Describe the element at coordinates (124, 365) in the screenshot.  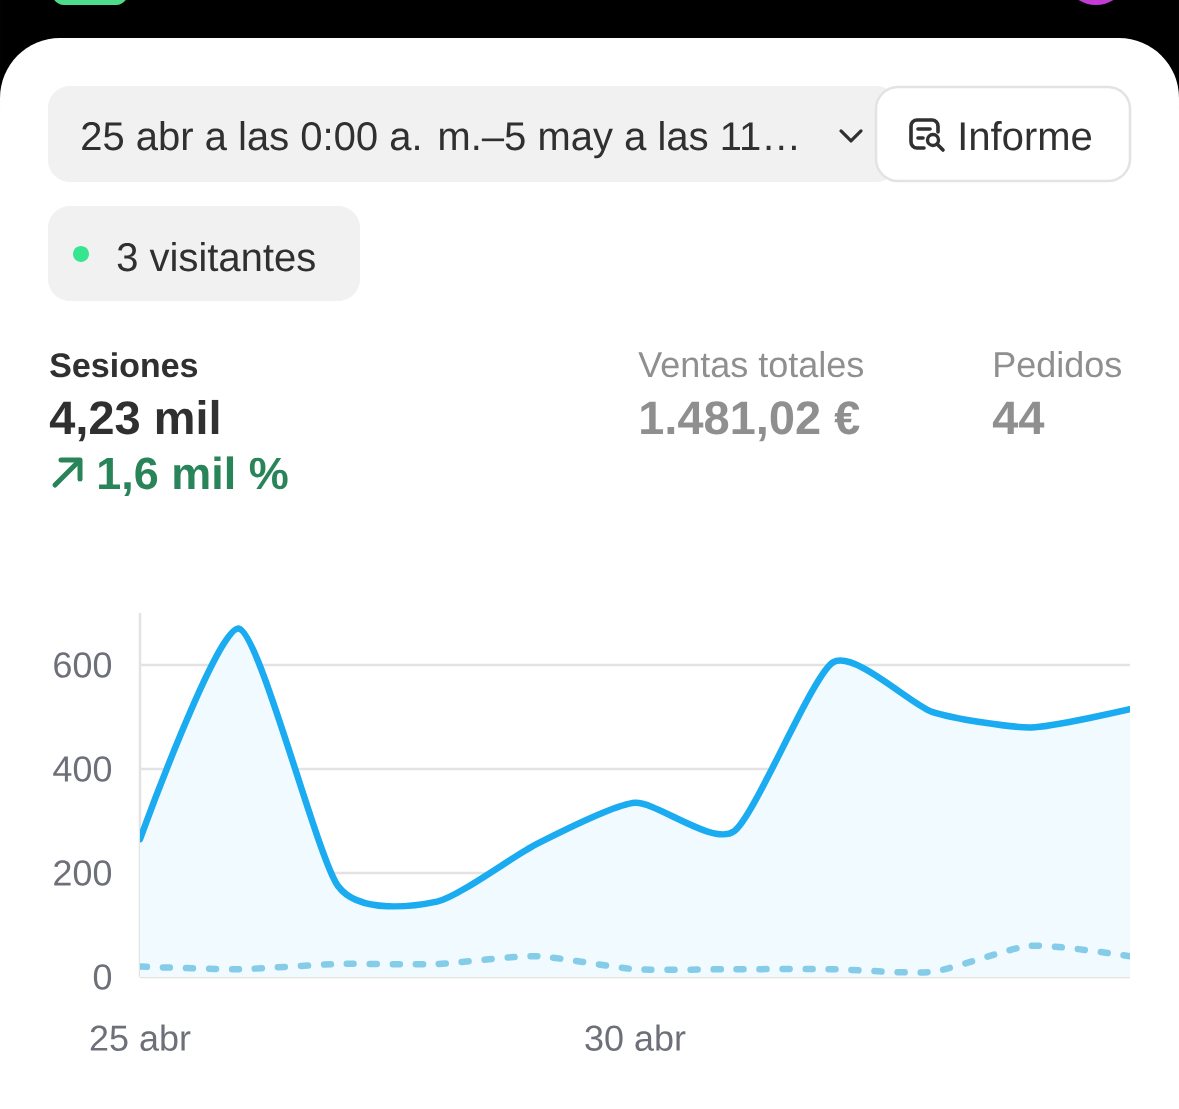
I see `text: Sesiones` at that location.